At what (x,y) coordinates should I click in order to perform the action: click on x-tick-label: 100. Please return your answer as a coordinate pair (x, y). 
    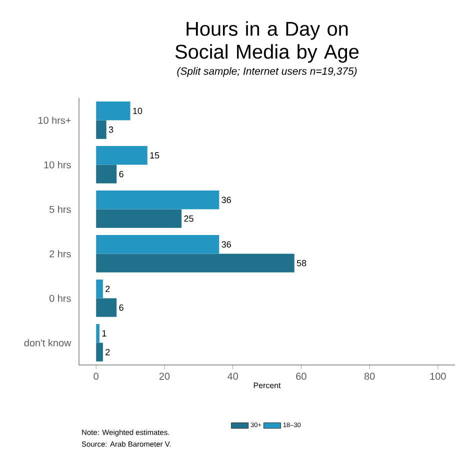
    Looking at the image, I should click on (438, 376).